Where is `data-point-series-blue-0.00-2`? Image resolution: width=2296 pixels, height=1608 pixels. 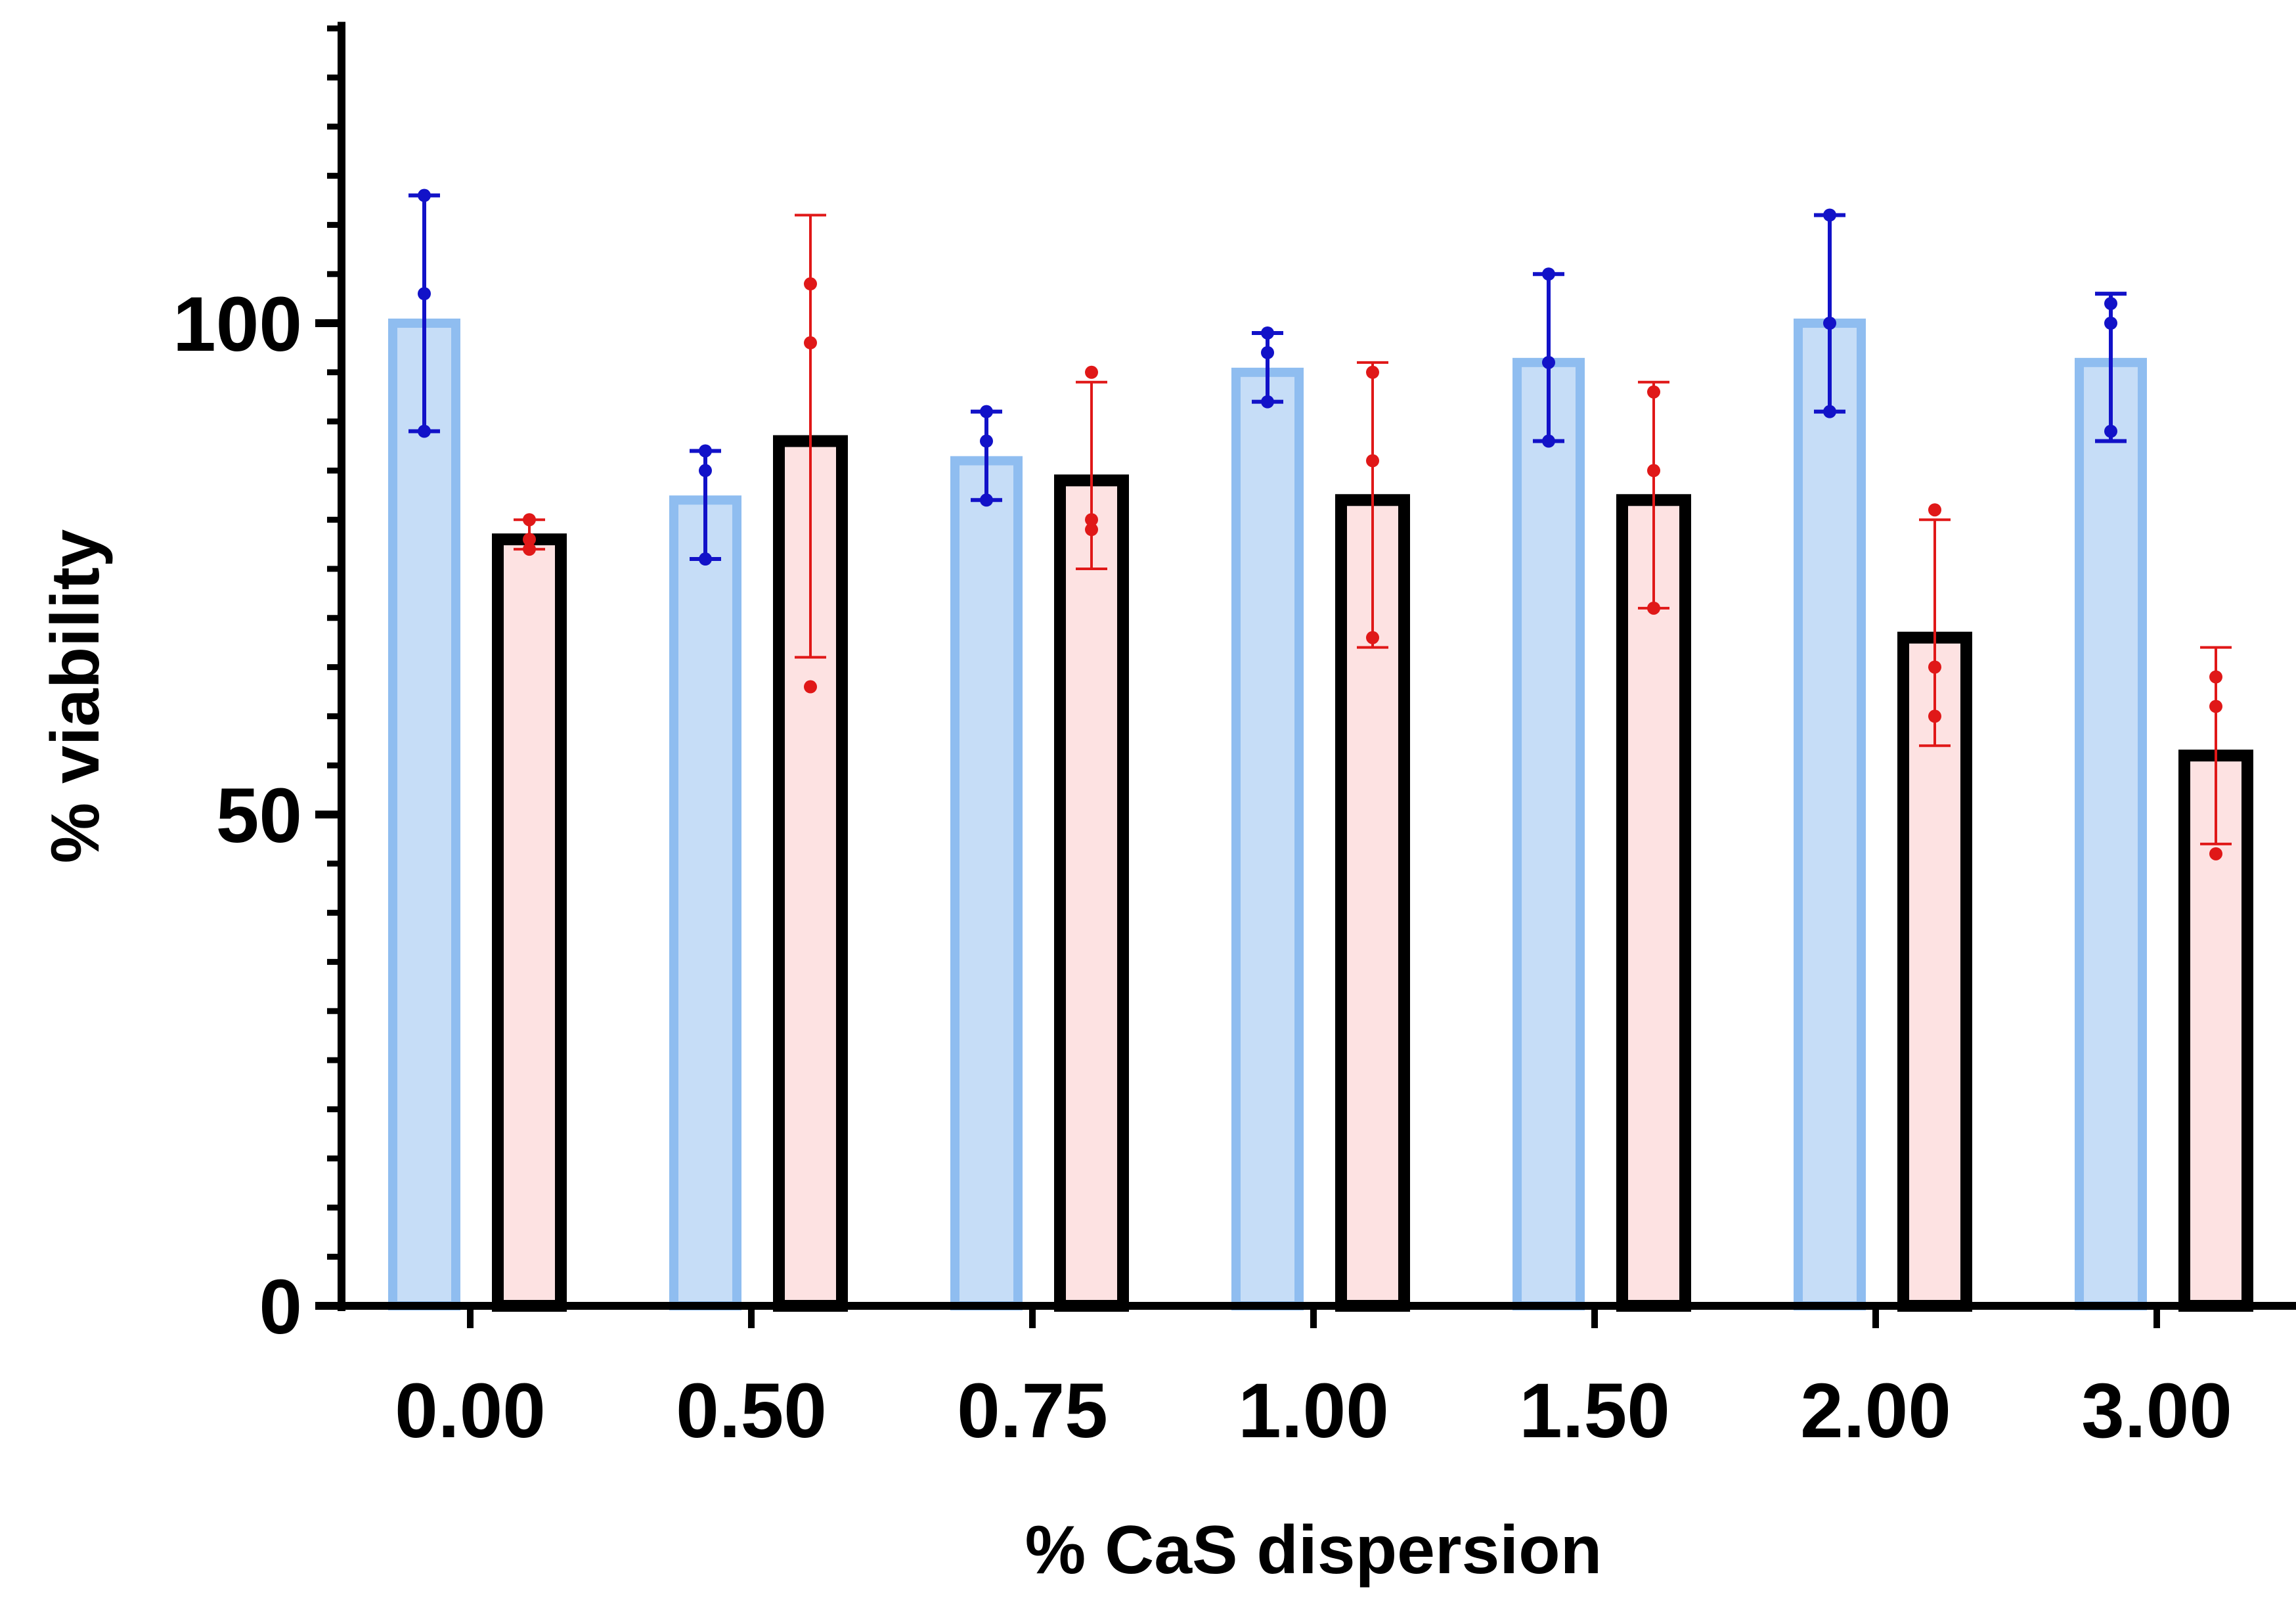 data-point-series-blue-0.00-2 is located at coordinates (424, 195).